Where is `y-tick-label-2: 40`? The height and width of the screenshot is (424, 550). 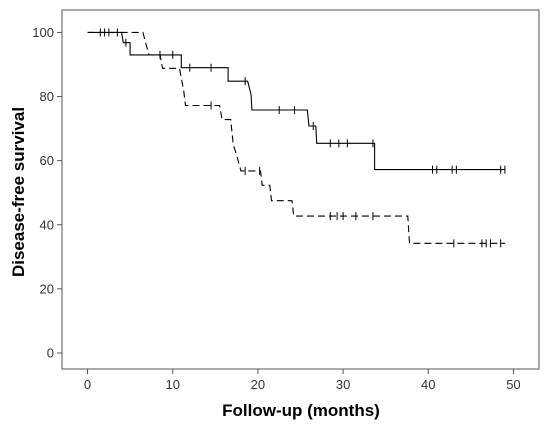
y-tick-label-2: 40 is located at coordinates (47, 224).